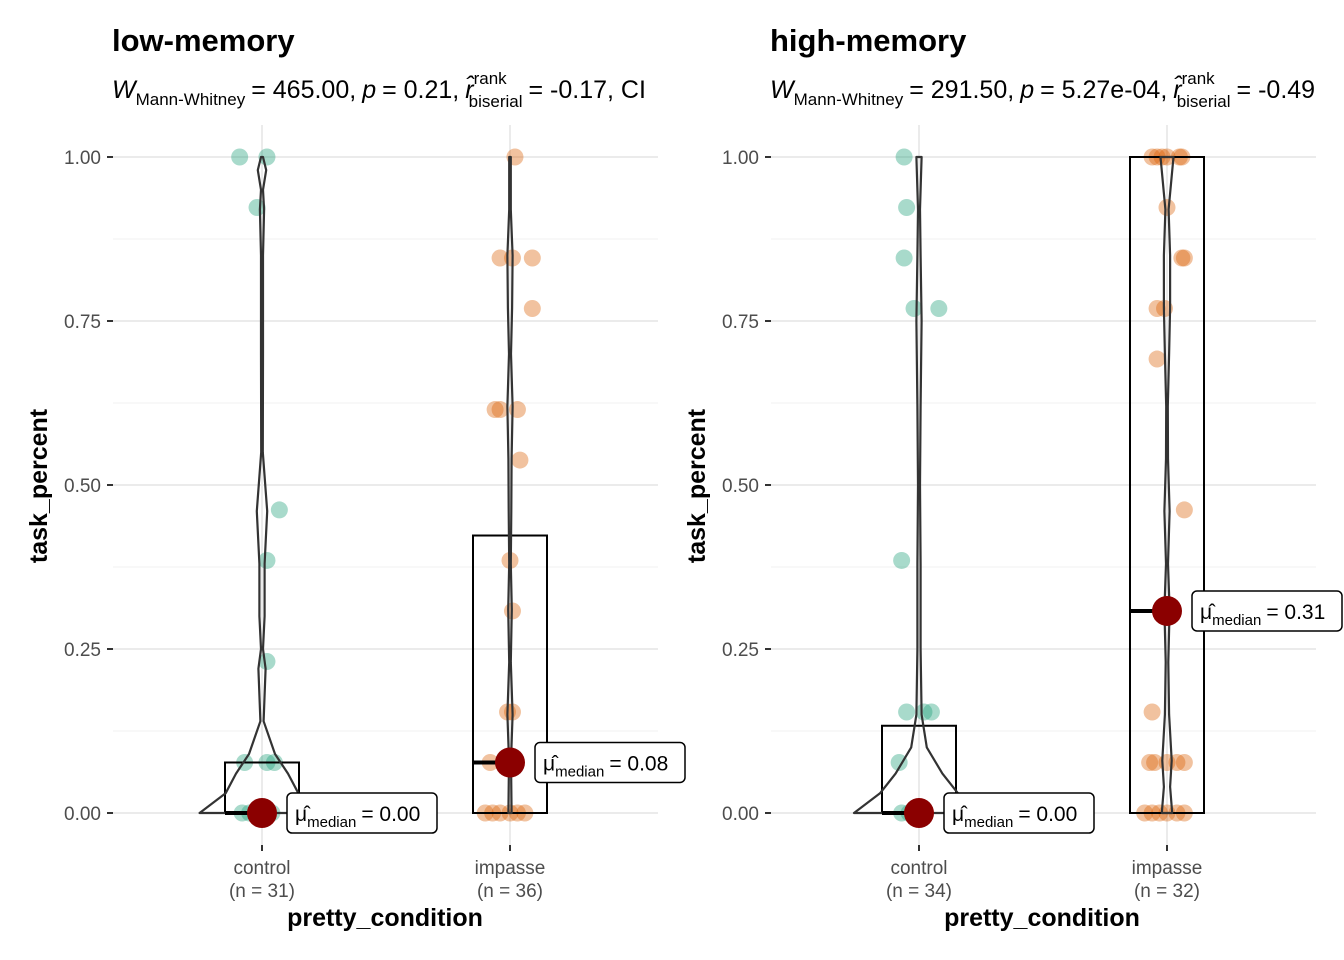 The image size is (1344, 960). What do you see at coordinates (510, 891) in the screenshot?
I see `x-tick-n-label: (n = 36)` at bounding box center [510, 891].